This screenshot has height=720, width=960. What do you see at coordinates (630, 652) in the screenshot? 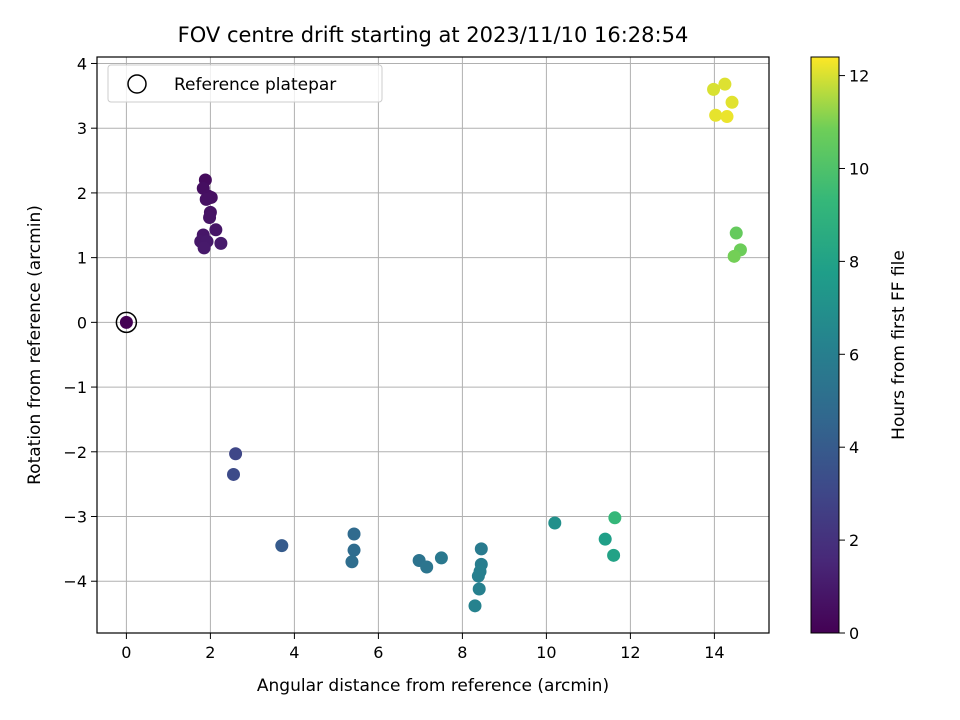
I see `x-tick-label: 12` at bounding box center [630, 652].